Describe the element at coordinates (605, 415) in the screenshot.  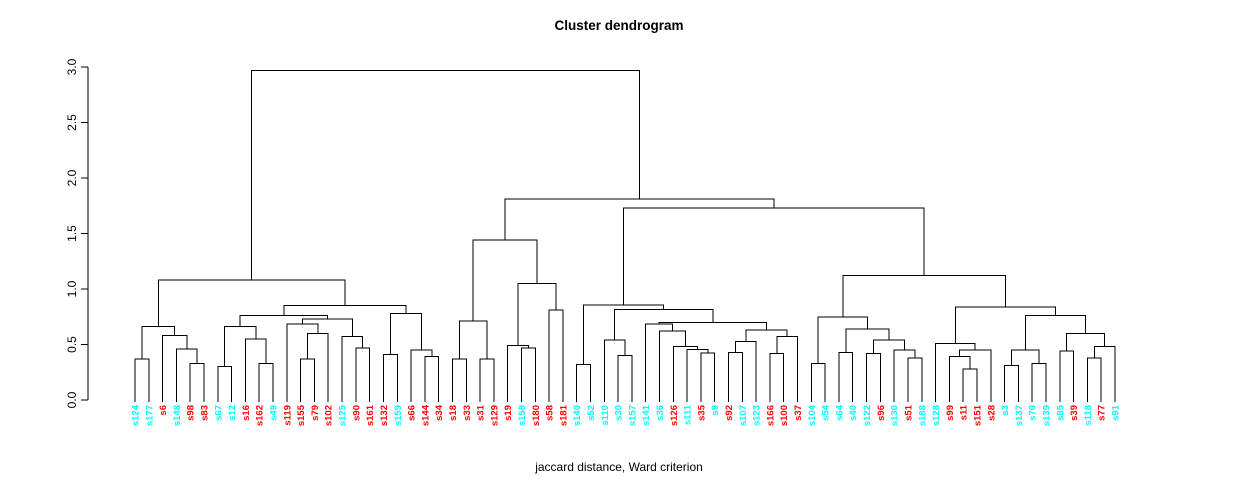
I see `leaf-label: s110` at that location.